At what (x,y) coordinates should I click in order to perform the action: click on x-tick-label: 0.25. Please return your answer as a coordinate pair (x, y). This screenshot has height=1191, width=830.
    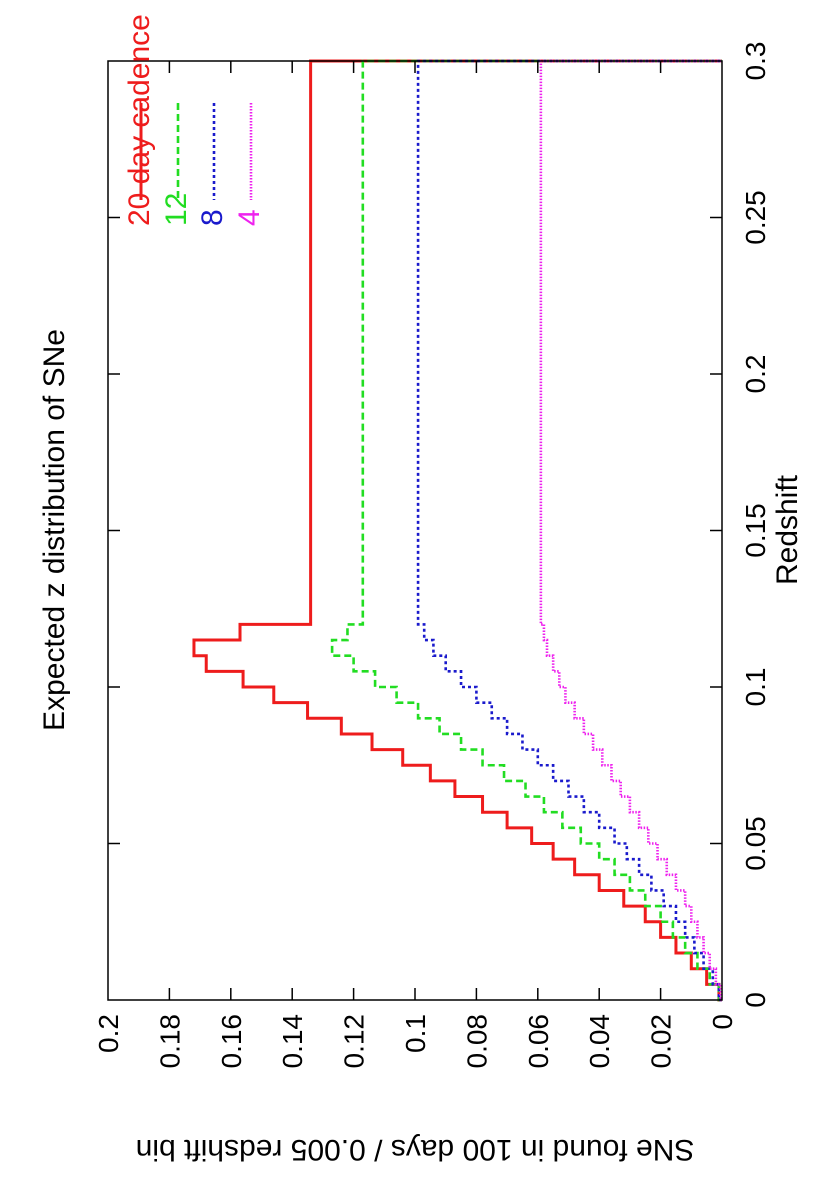
    Looking at the image, I should click on (755, 217).